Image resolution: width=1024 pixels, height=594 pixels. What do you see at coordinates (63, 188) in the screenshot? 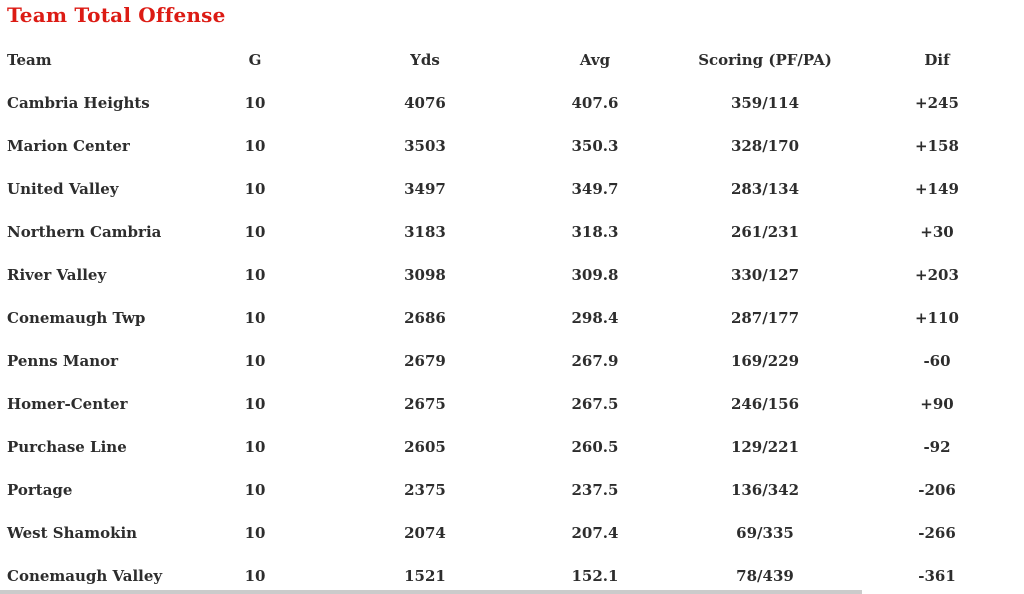
I see `table-cell: United Valley` at bounding box center [63, 188].